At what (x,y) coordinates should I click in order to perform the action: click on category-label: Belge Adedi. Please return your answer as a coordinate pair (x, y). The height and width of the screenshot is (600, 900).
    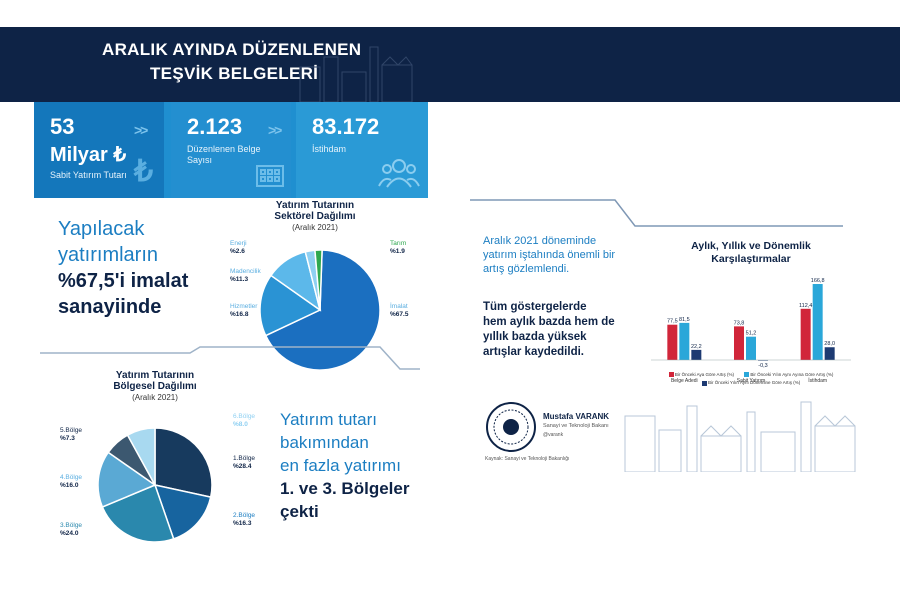
    Looking at the image, I should click on (684, 381).